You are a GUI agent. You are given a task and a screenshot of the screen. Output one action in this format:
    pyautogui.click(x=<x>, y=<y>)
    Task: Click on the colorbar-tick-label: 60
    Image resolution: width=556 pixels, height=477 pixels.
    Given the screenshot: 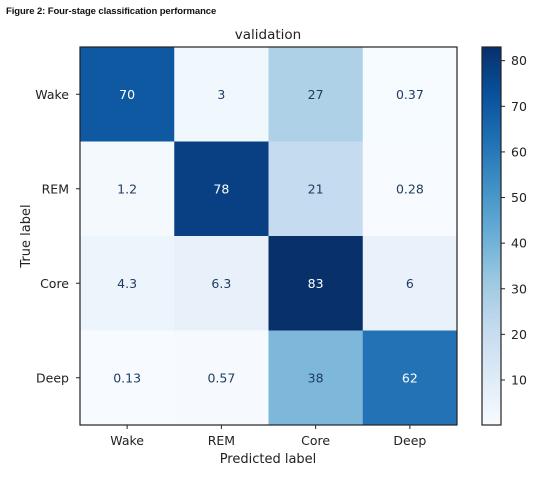 What is the action you would take?
    pyautogui.click(x=519, y=151)
    